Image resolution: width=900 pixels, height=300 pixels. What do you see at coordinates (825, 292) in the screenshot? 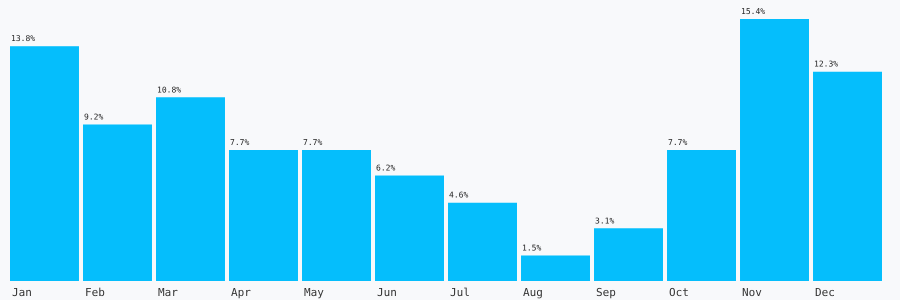
I see `x-tick-label: Dec` at bounding box center [825, 292].